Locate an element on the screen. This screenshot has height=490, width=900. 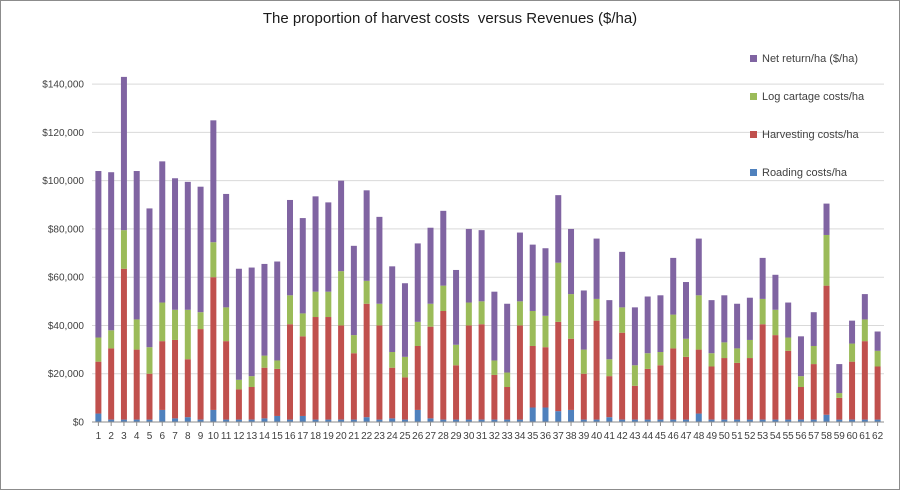
x-tick-label: 8 is located at coordinates (188, 436).